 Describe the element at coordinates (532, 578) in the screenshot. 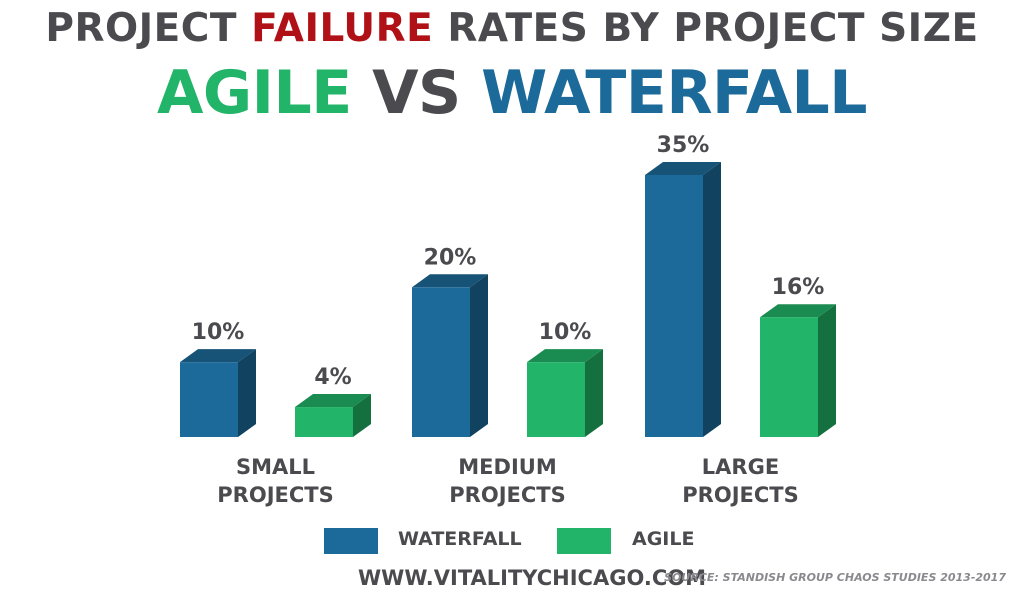

I see `website-url: WWW.VITALITYCHICAGO.COM` at that location.